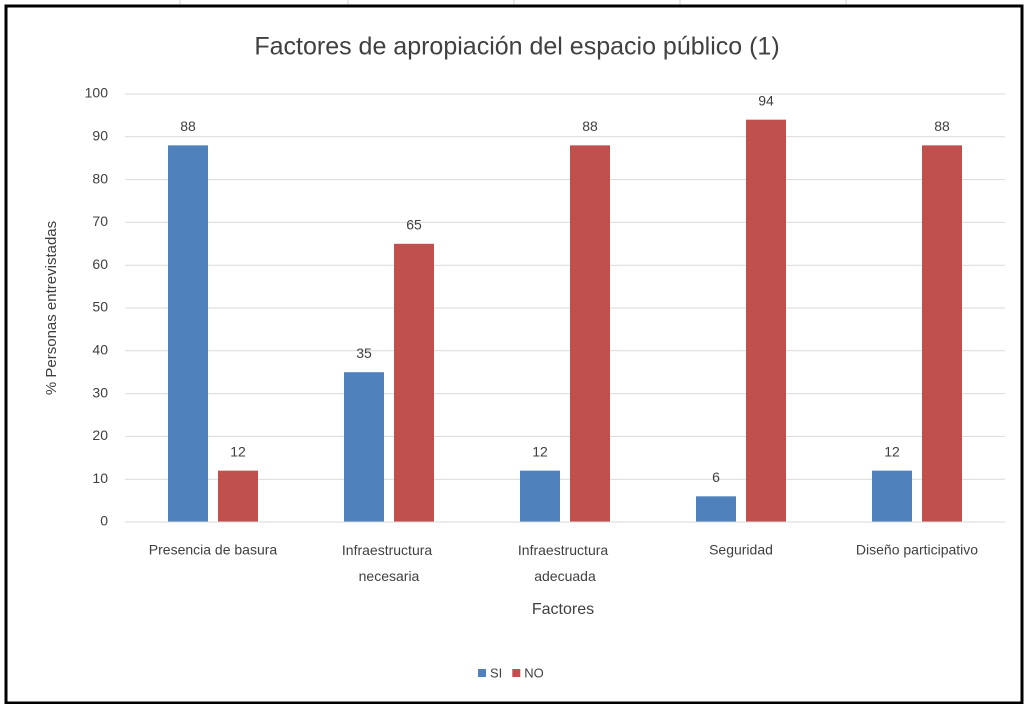  Describe the element at coordinates (917, 550) in the screenshot. I see `x-tick-label: Diseño participativo` at that location.